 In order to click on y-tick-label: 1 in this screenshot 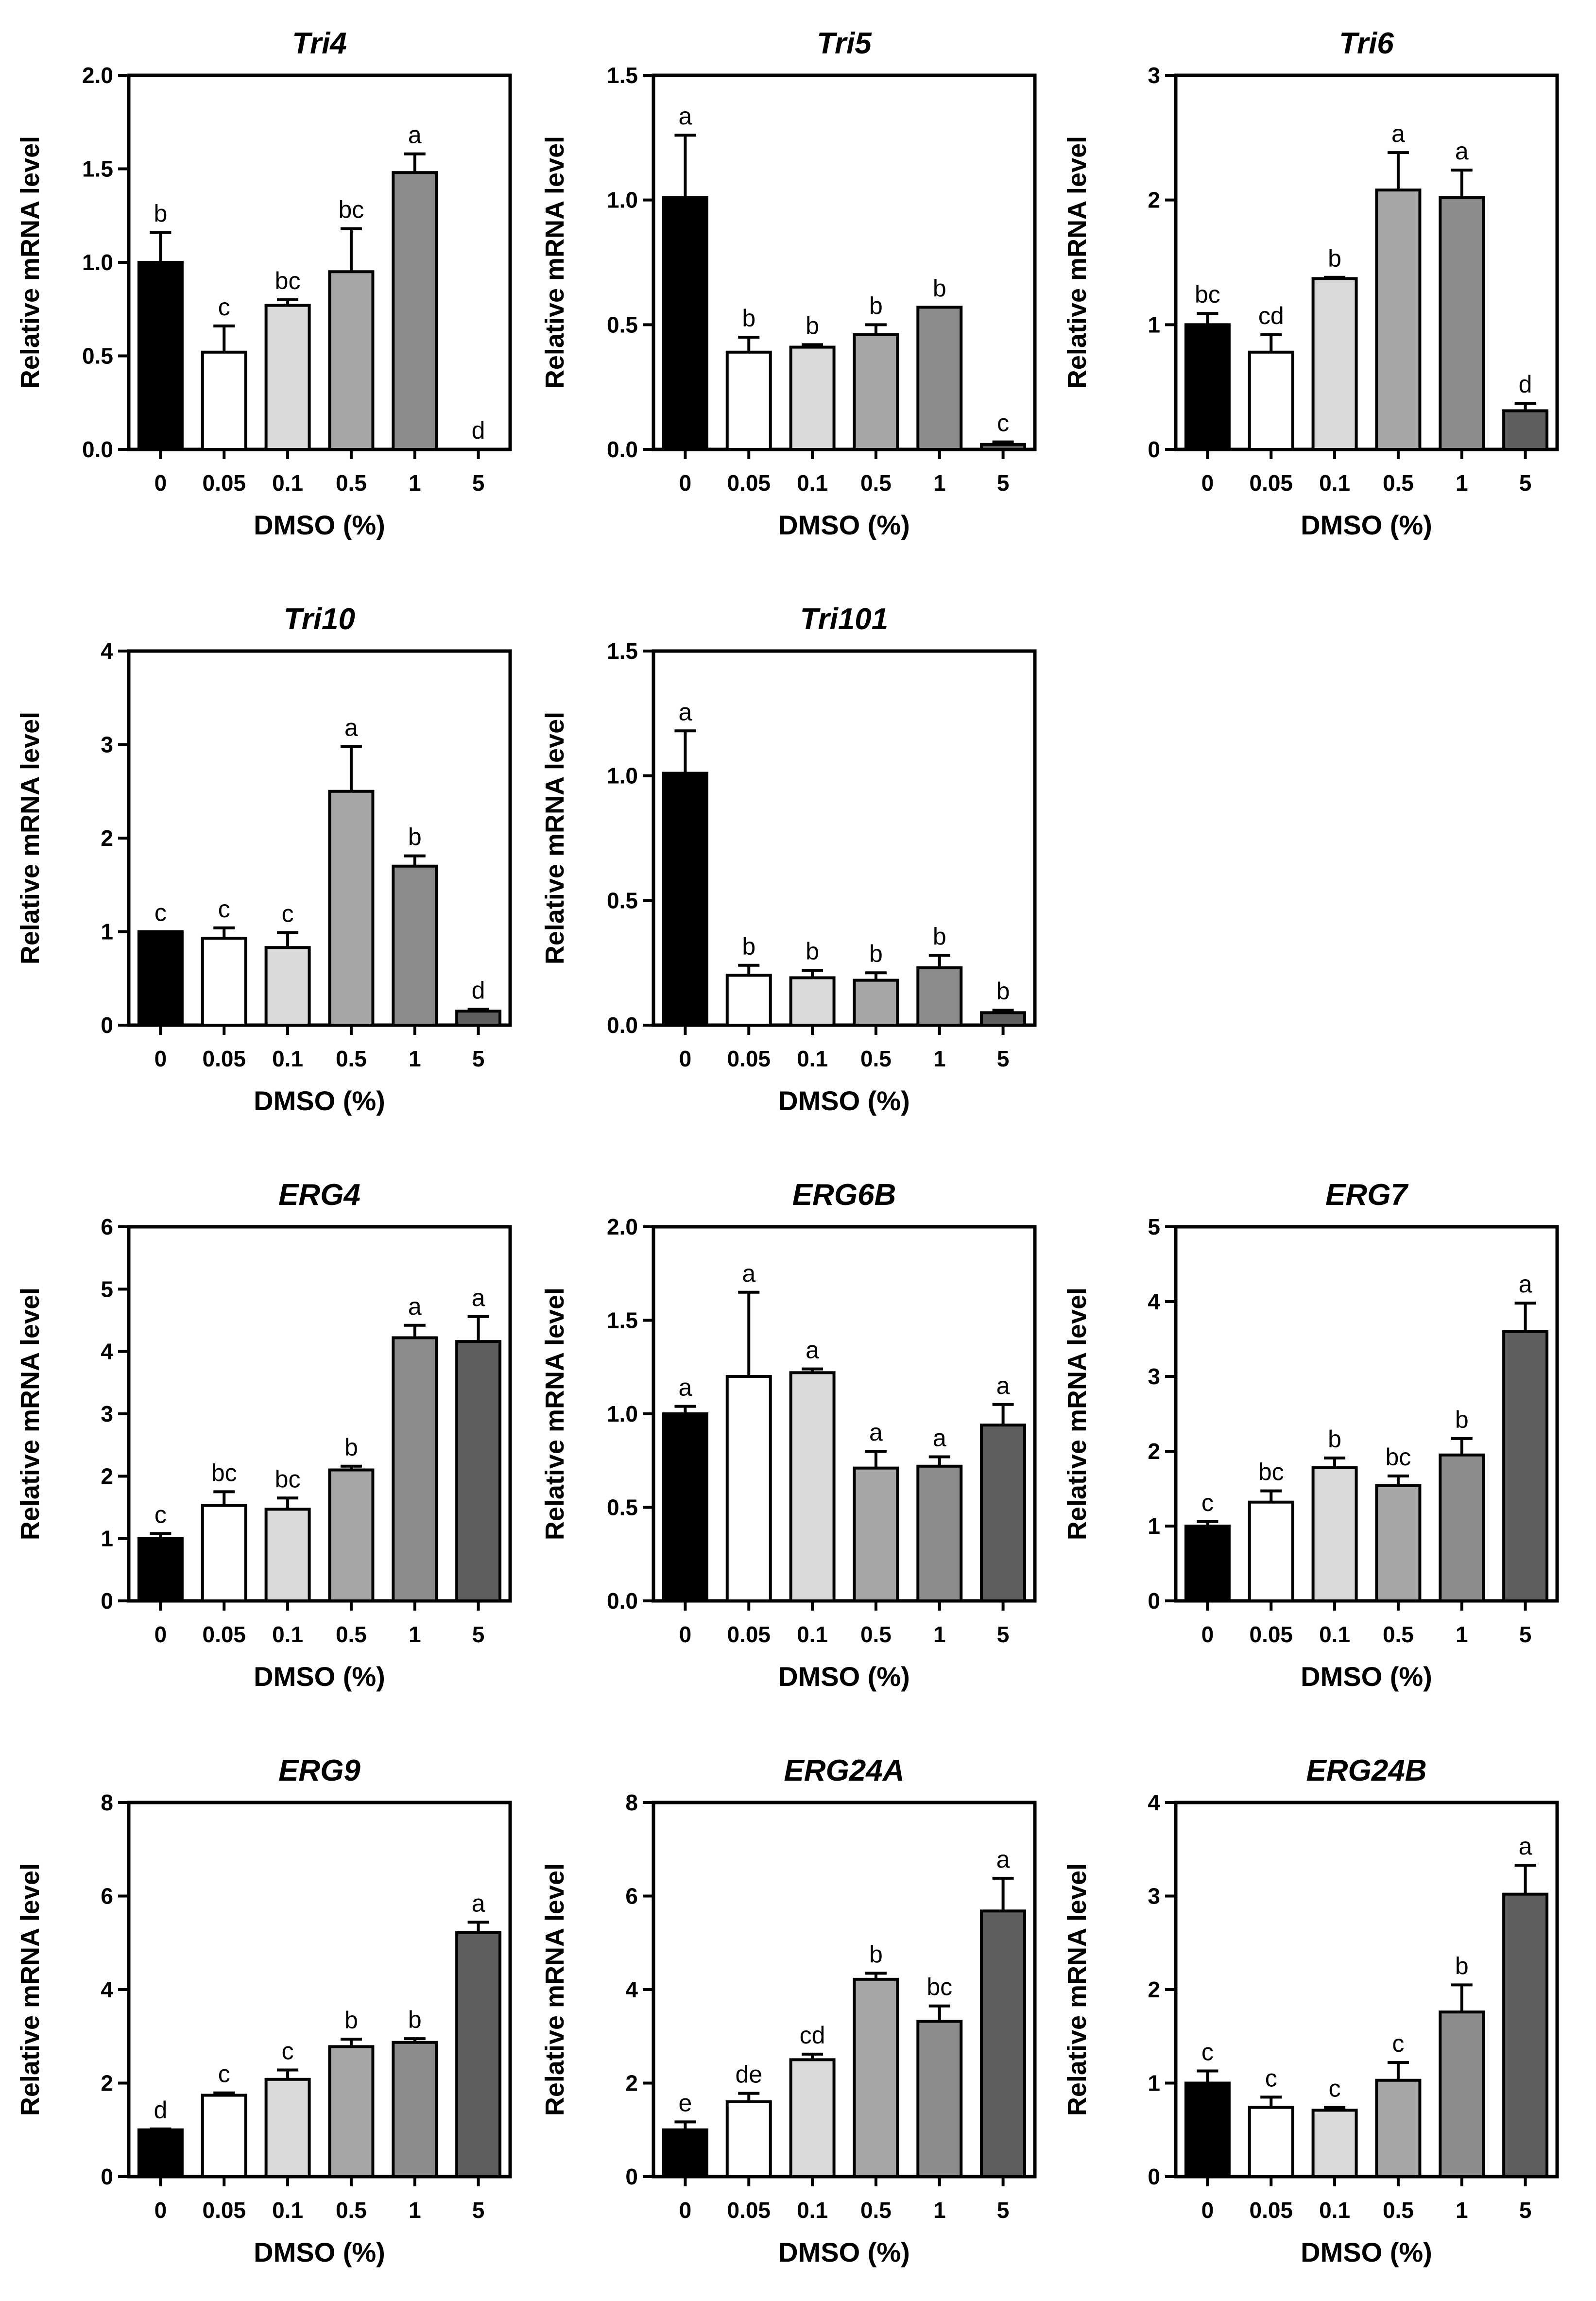, I will do `click(1154, 1526)`.